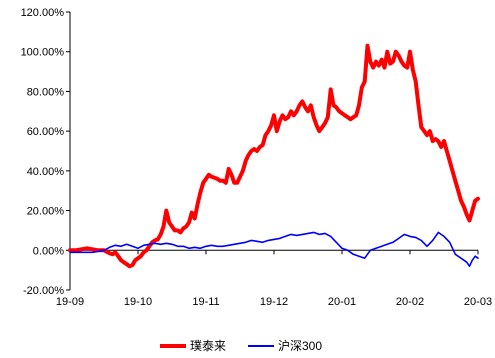 The image size is (495, 358). What do you see at coordinates (43, 291) in the screenshot?
I see `y-tick-label: -20.00%` at bounding box center [43, 291].